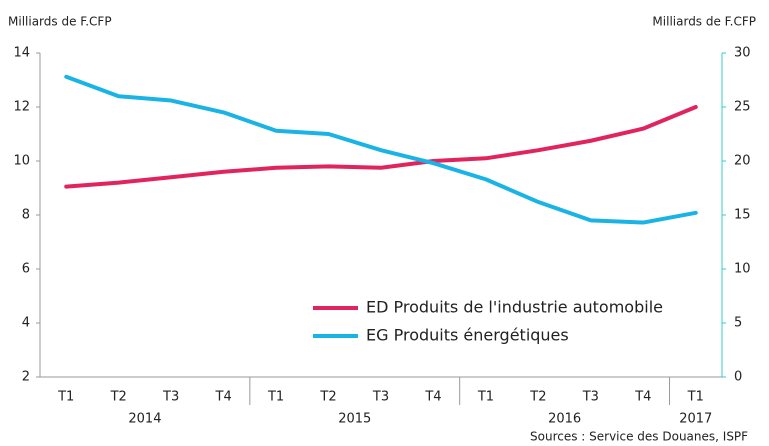 The image size is (769, 446). What do you see at coordinates (21, 53) in the screenshot?
I see `y-tick-label: 14` at bounding box center [21, 53].